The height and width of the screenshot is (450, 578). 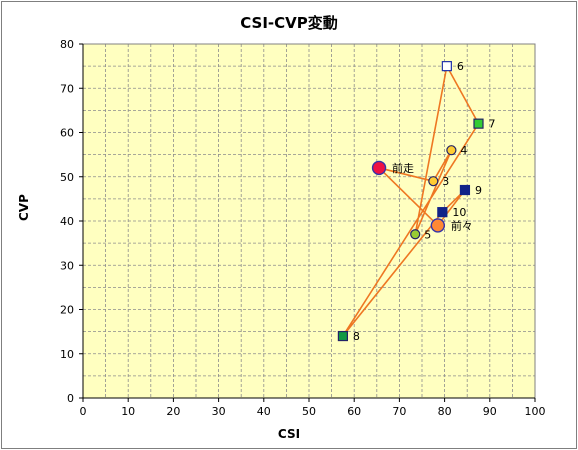 What do you see at coordinates (309, 411) in the screenshot?
I see `x-tick-label: 50` at bounding box center [309, 411].